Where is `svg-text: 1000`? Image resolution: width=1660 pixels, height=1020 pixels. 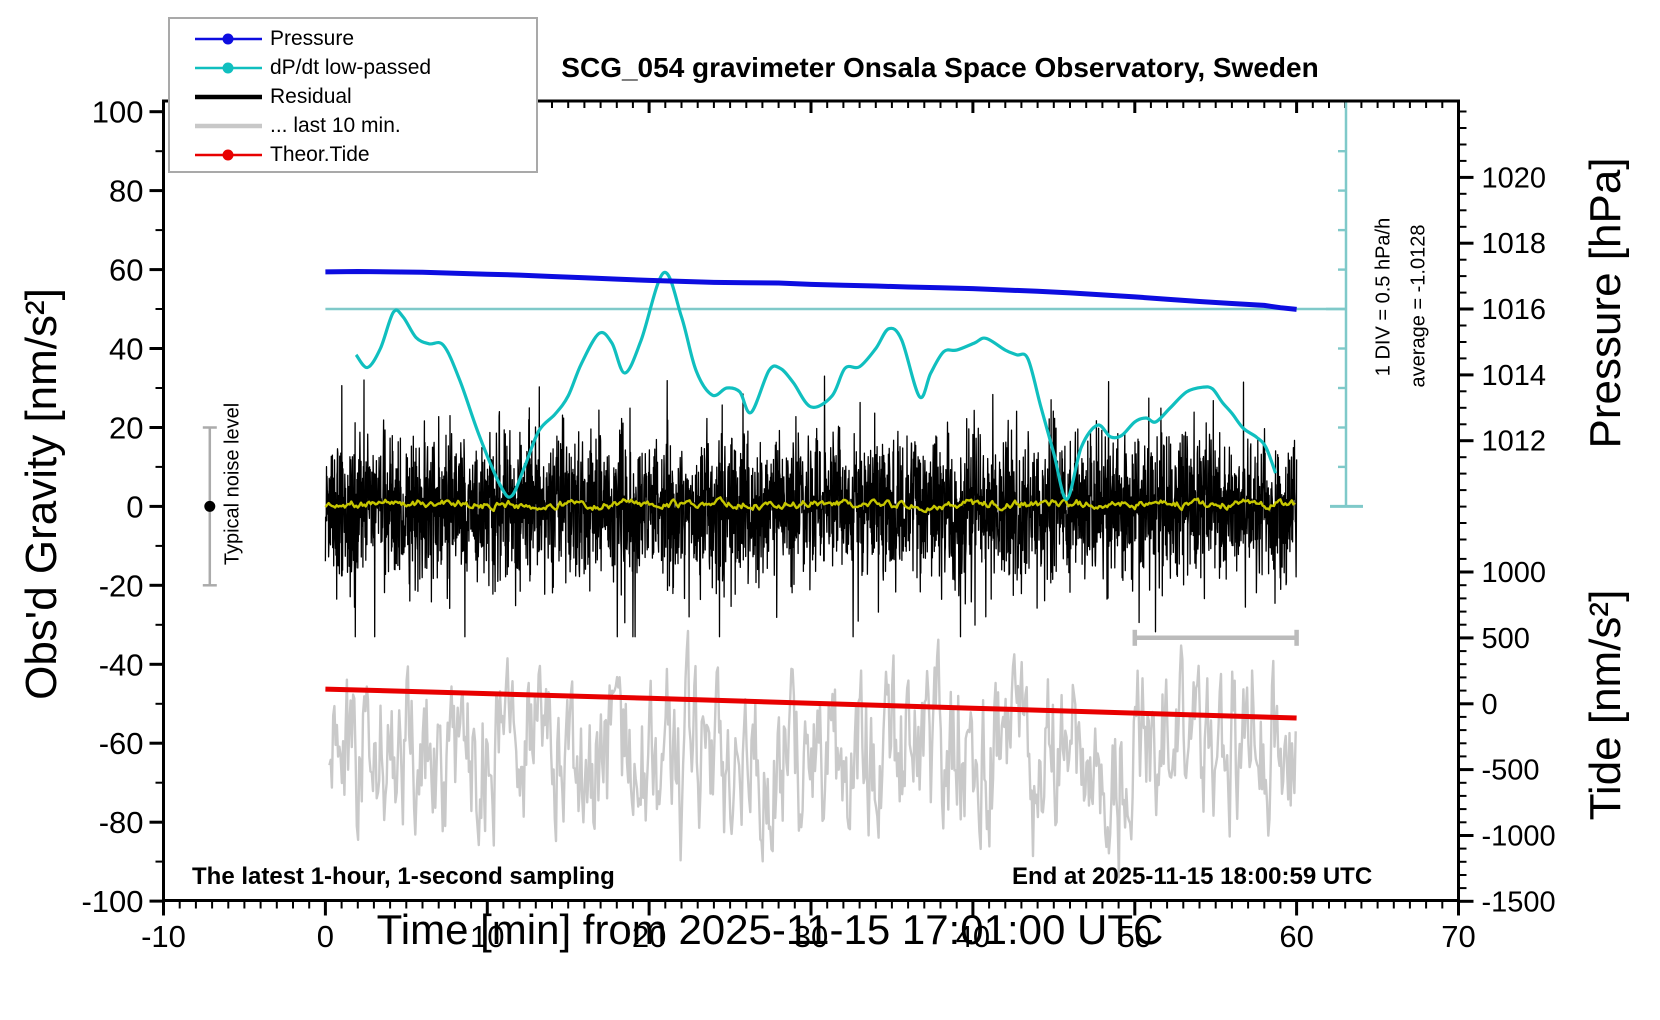 svg-text: 1000 is located at coordinates (1514, 573).